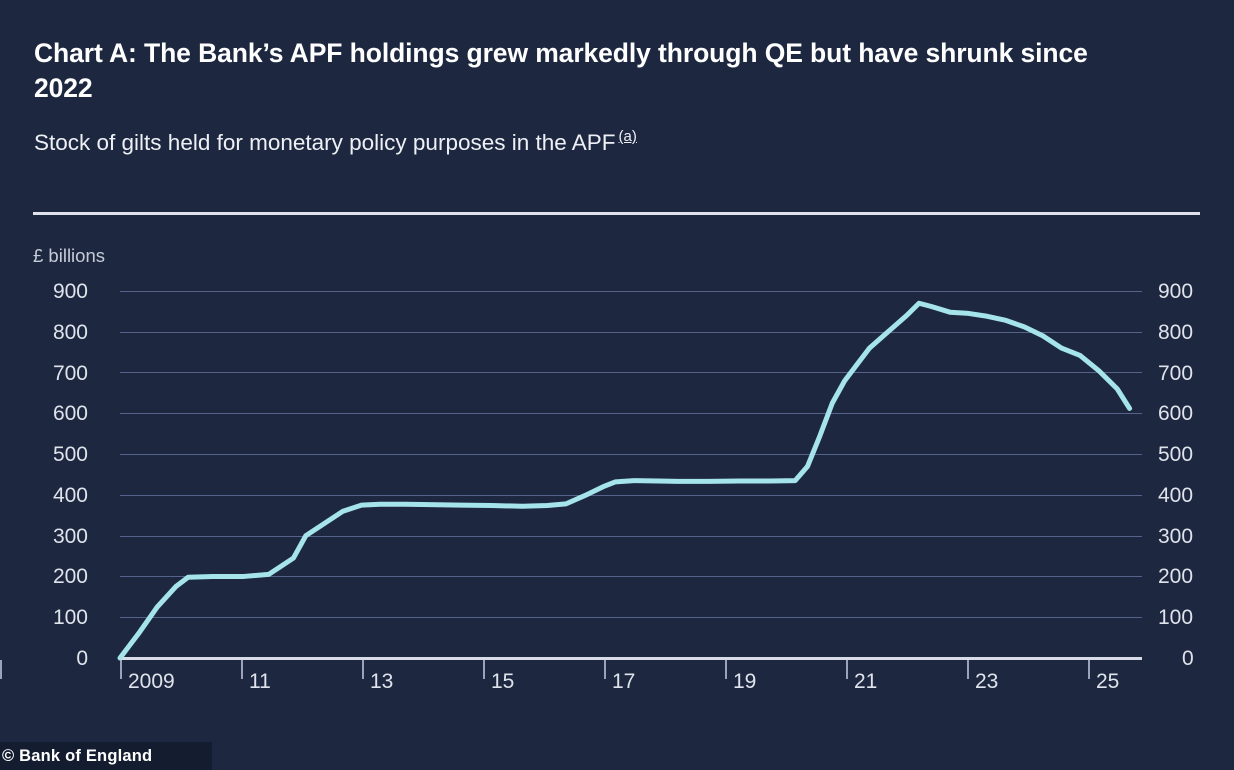 The image size is (1234, 770). What do you see at coordinates (1176, 536) in the screenshot?
I see `y-tick-right-300: 300` at bounding box center [1176, 536].